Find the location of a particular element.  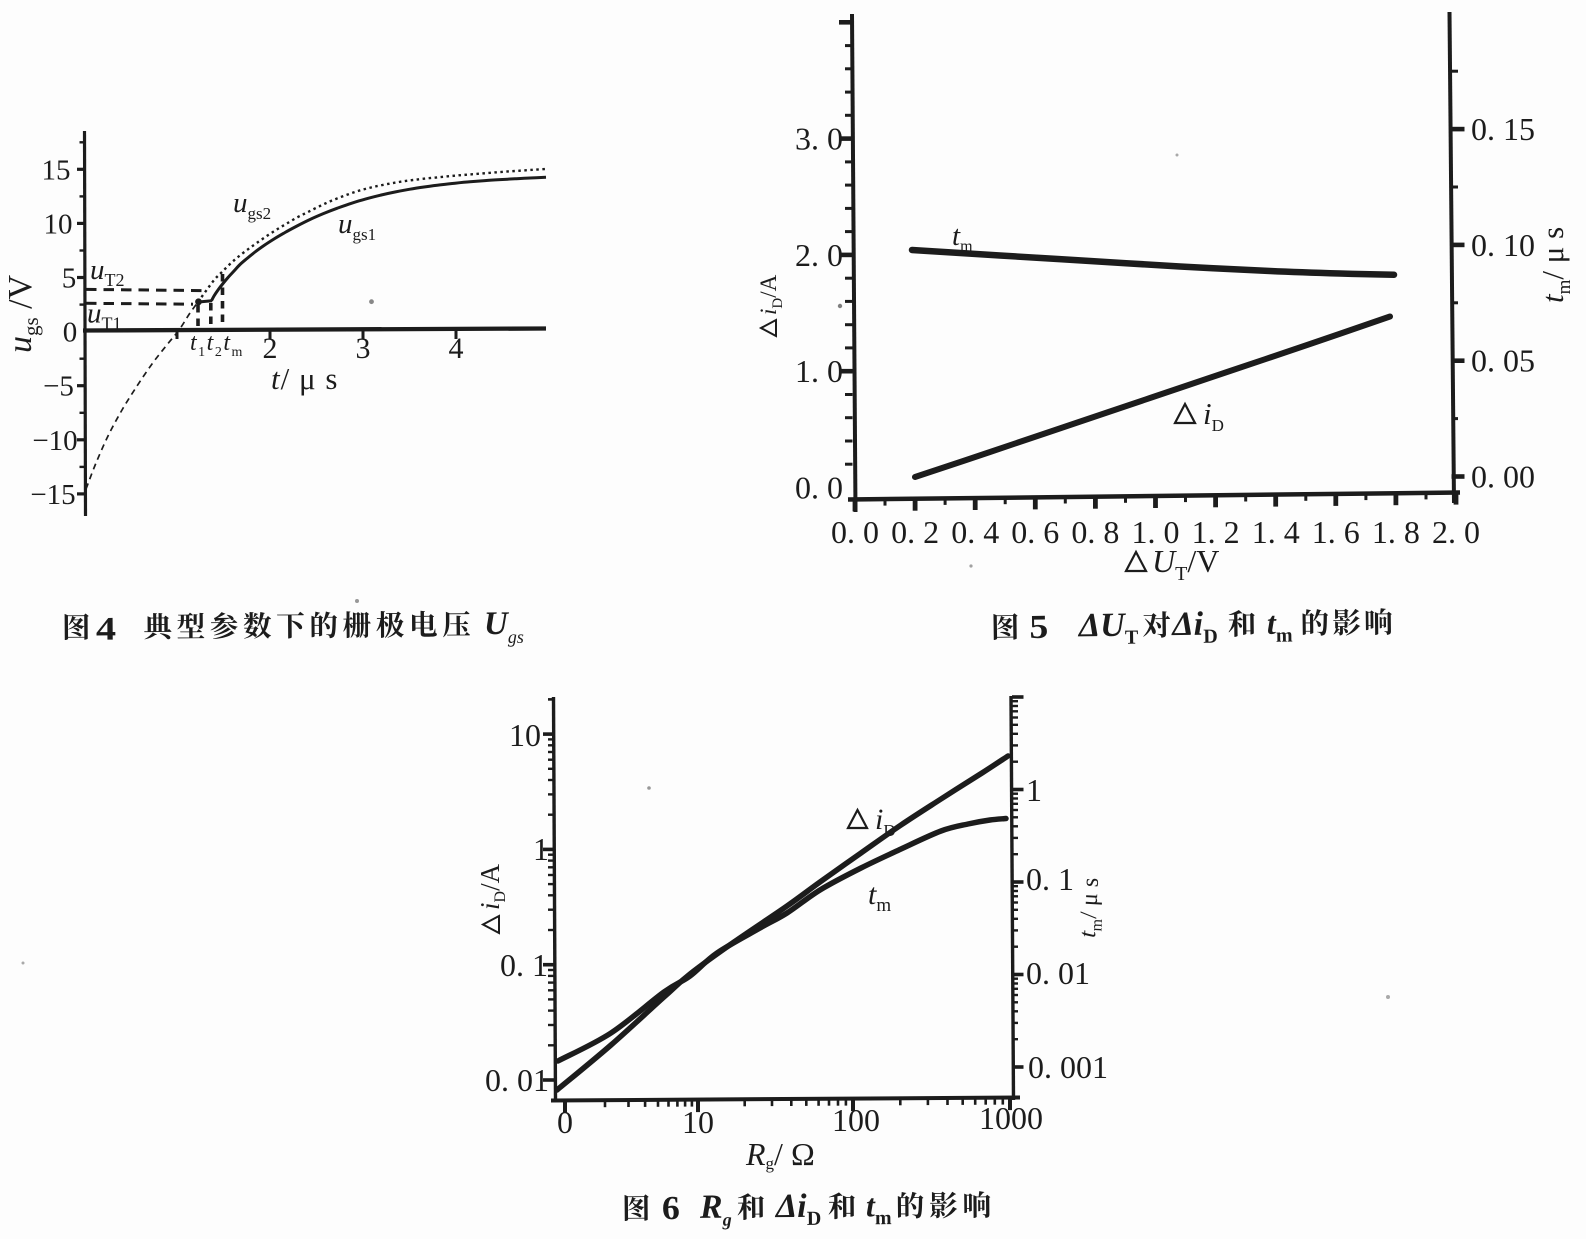

svg-text: 1000 is located at coordinates (1011, 1118).